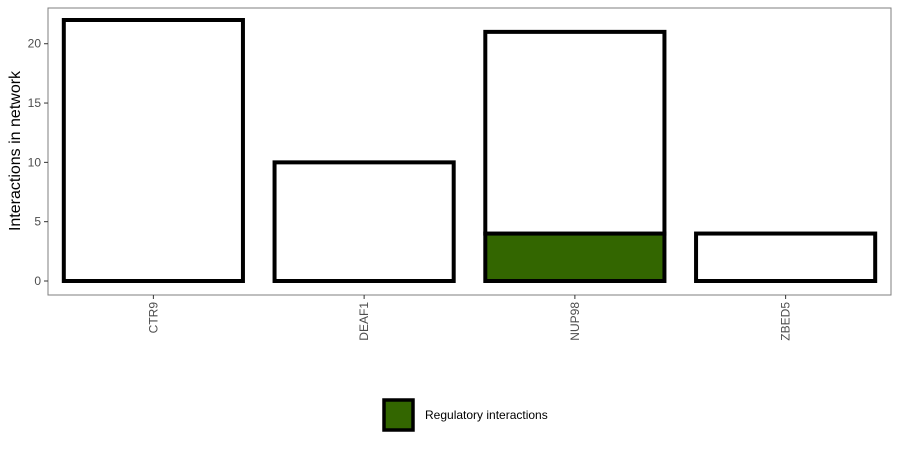  What do you see at coordinates (35, 44) in the screenshot?
I see `y-tick-label-20: 20` at bounding box center [35, 44].